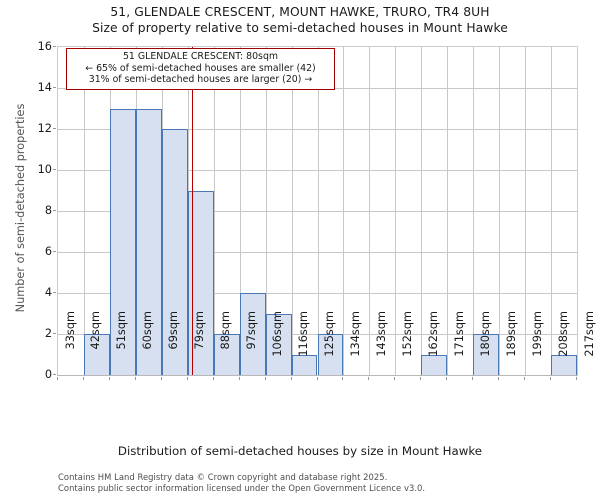 Image resolution: width=600 pixels, height=500 pixels. Describe the element at coordinates (48, 374) in the screenshot. I see `y-axis-tick-label: 0` at that location.